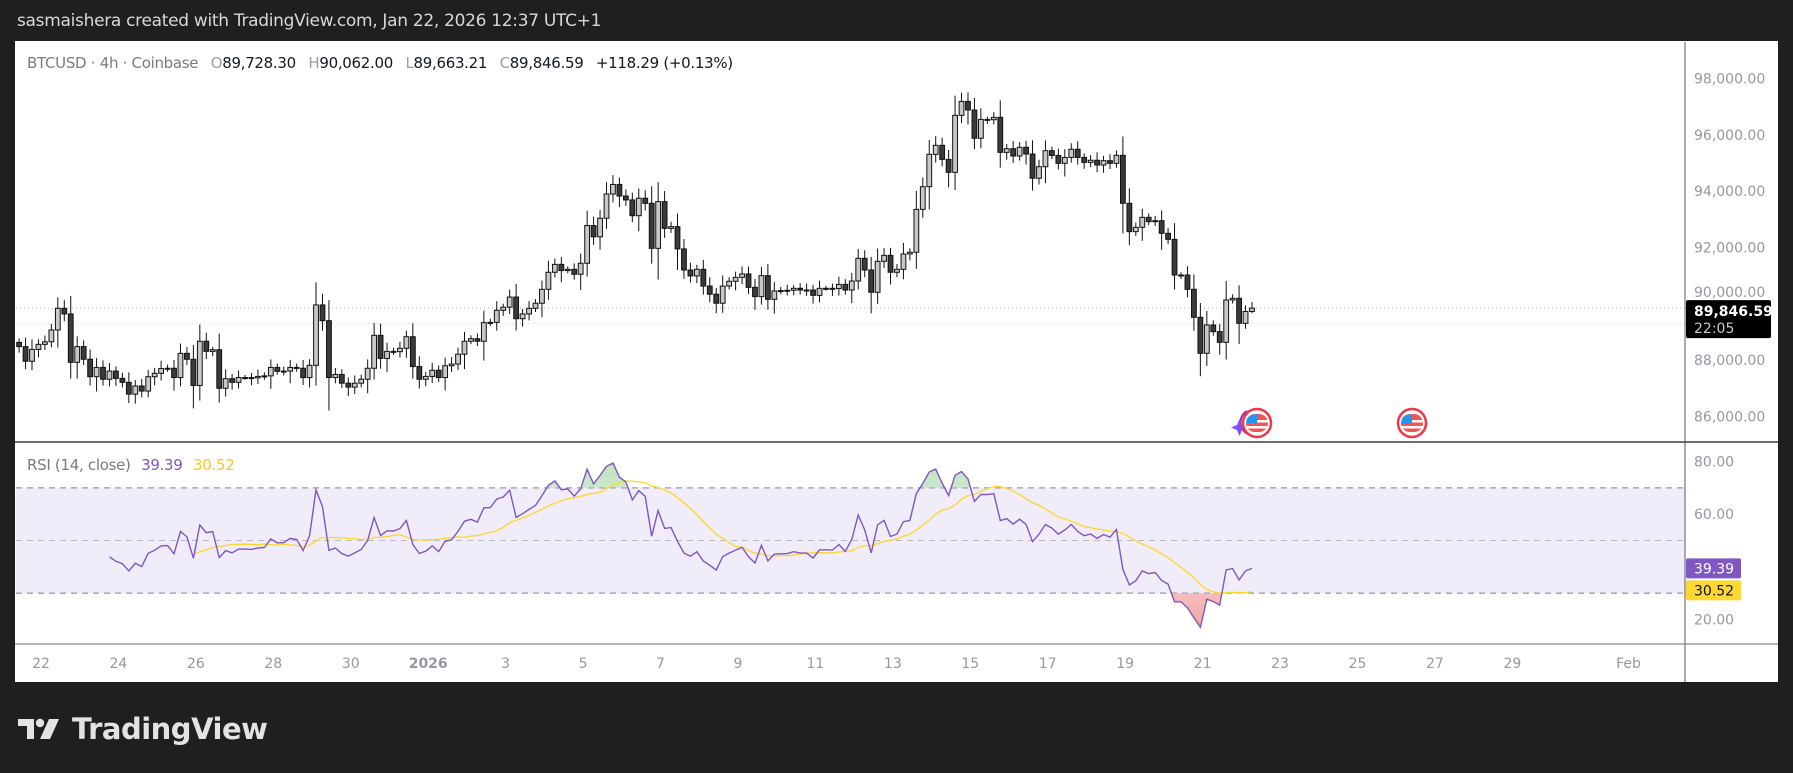 The image size is (1793, 773). Describe the element at coordinates (79, 465) in the screenshot. I see `rsi-title: RSI (14, close)` at that location.